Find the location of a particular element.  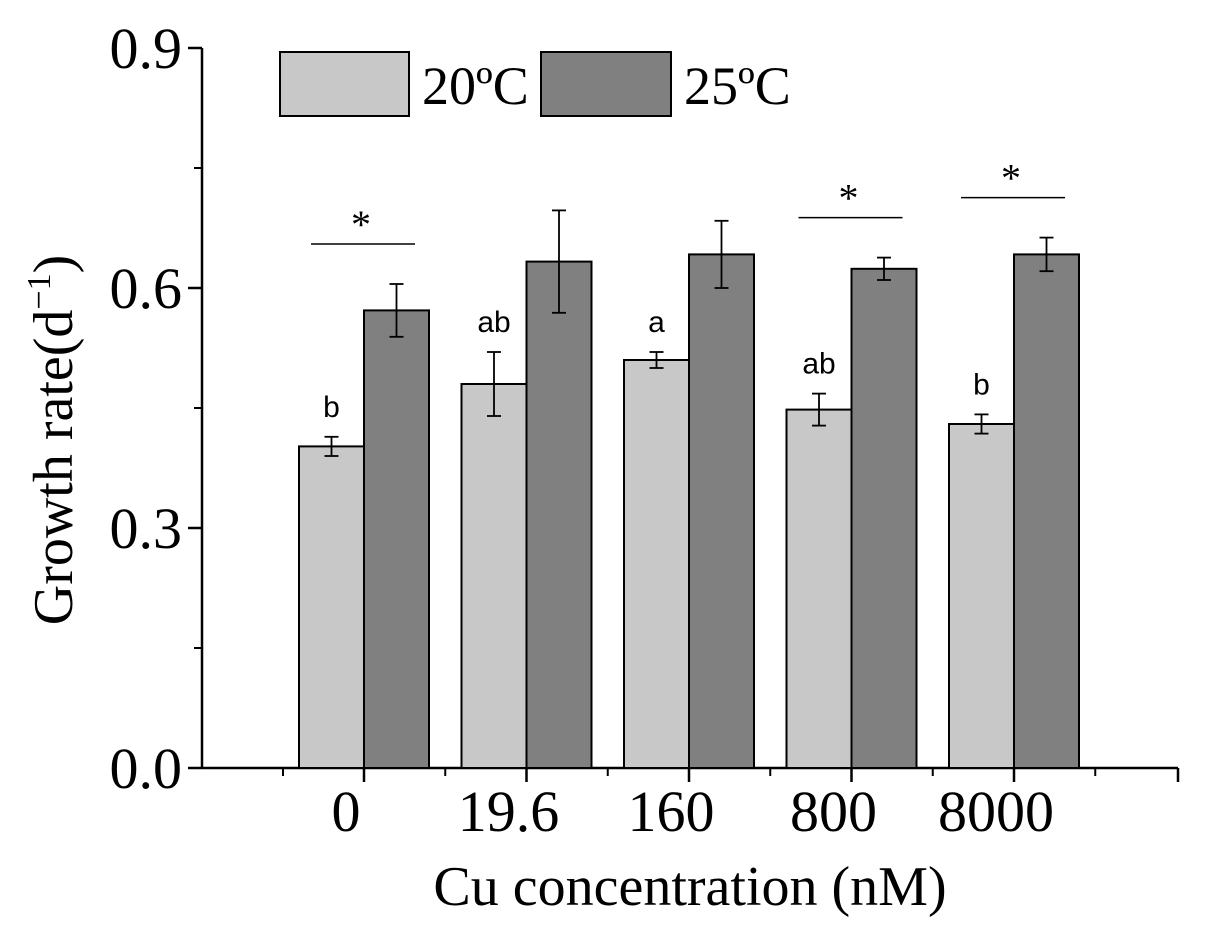

x-tick-label: 19.6 is located at coordinates (509, 811).